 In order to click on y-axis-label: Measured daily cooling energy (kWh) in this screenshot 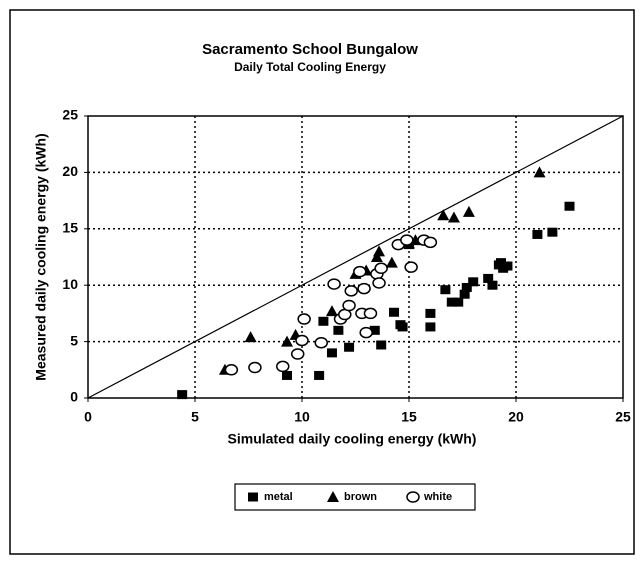, I will do `click(41, 256)`.